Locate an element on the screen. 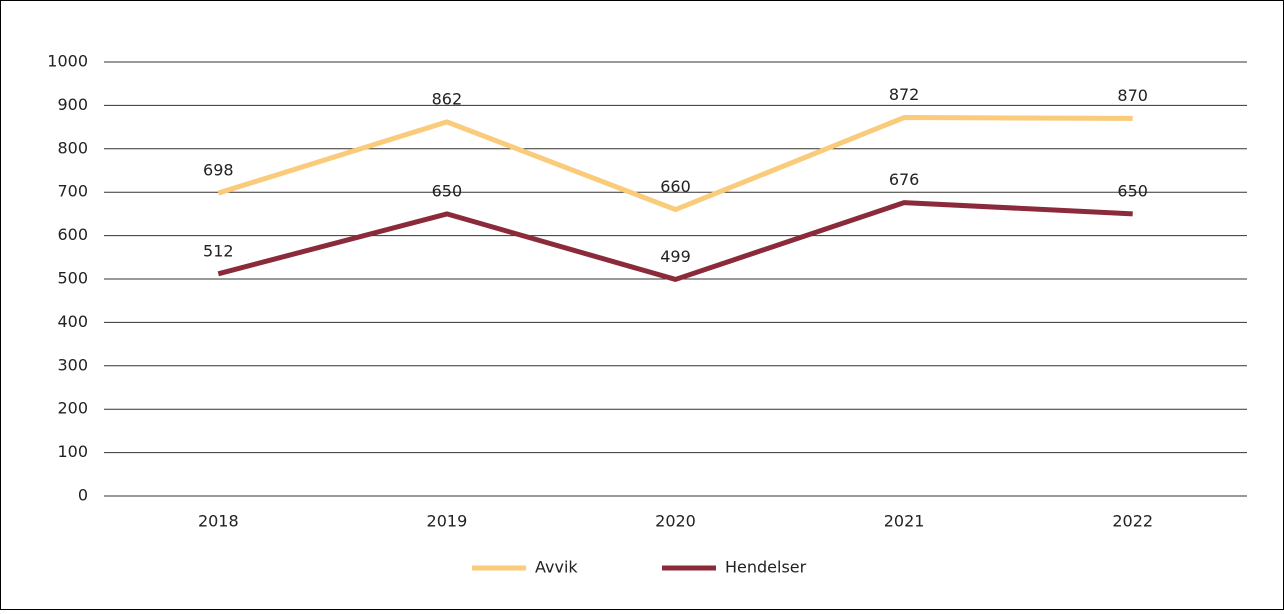 This screenshot has width=1284, height=614. y-tick-label: 800 is located at coordinates (72, 147).